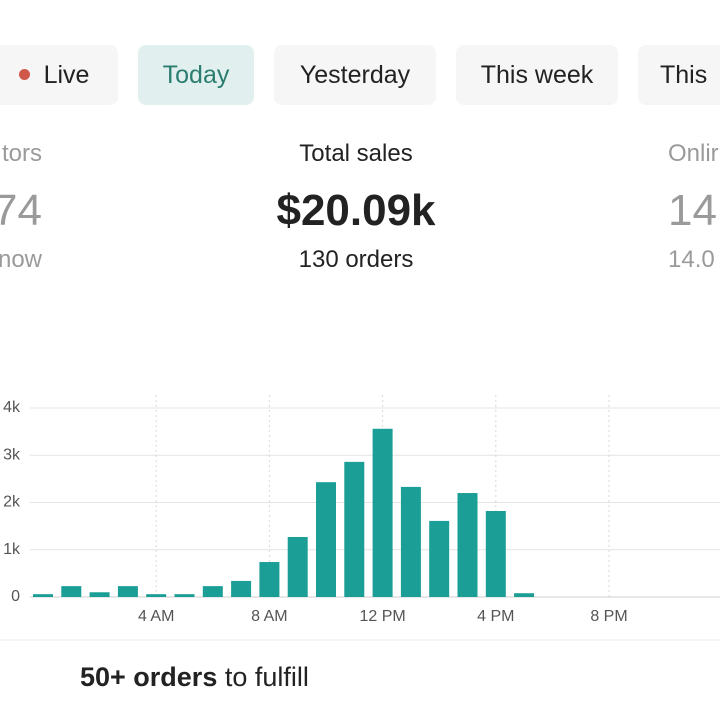 This screenshot has height=710, width=720. What do you see at coordinates (149, 677) in the screenshot?
I see `footer-bold: 50+ orders` at bounding box center [149, 677].